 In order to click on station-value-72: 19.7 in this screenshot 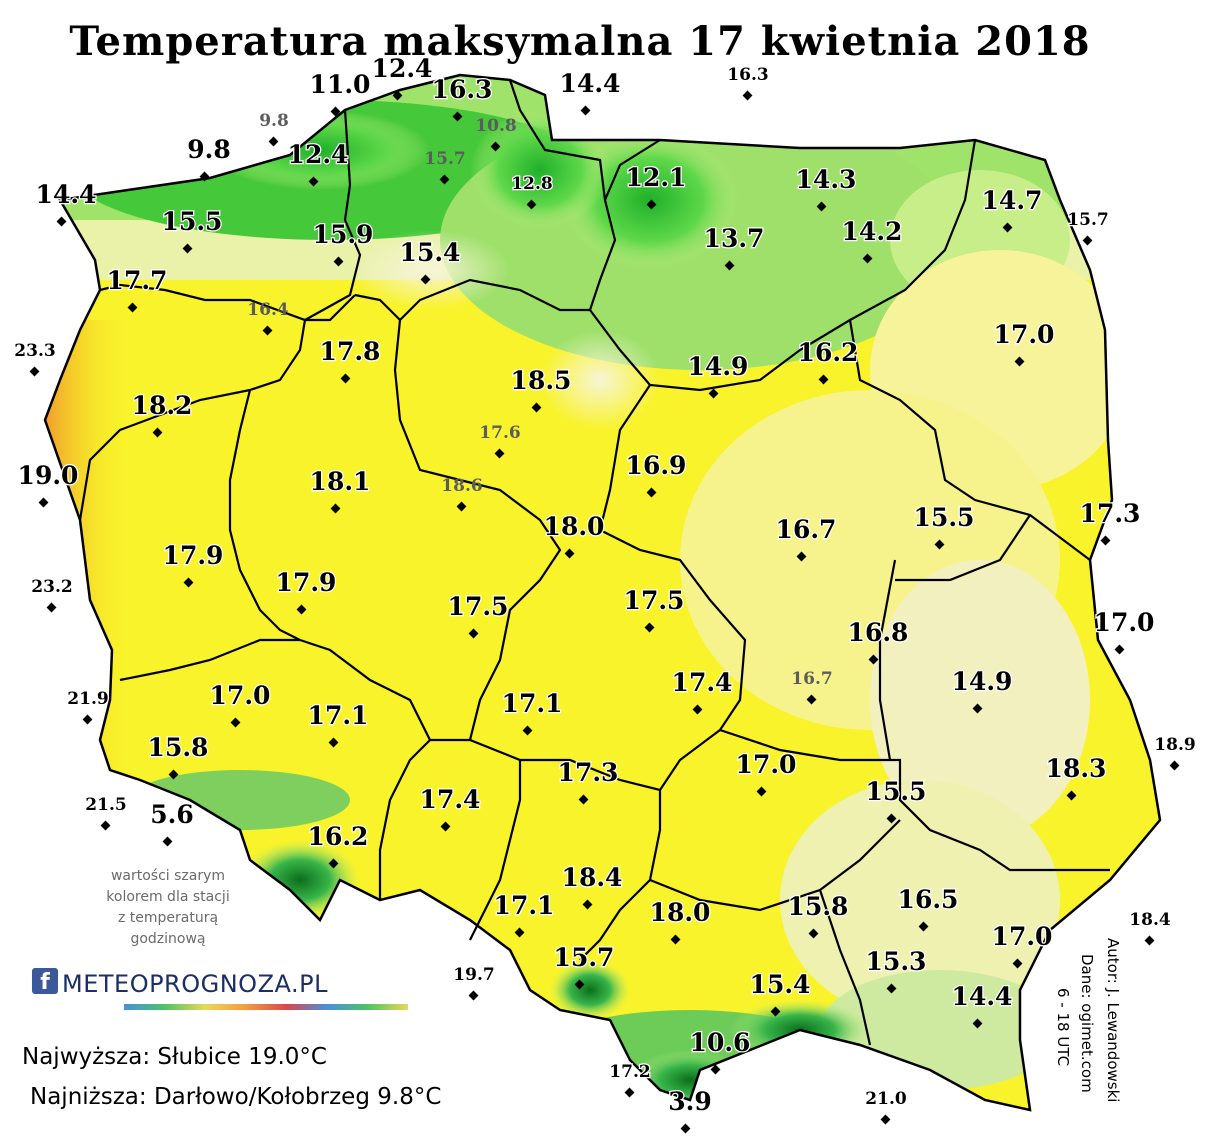, I will do `click(473, 975)`.